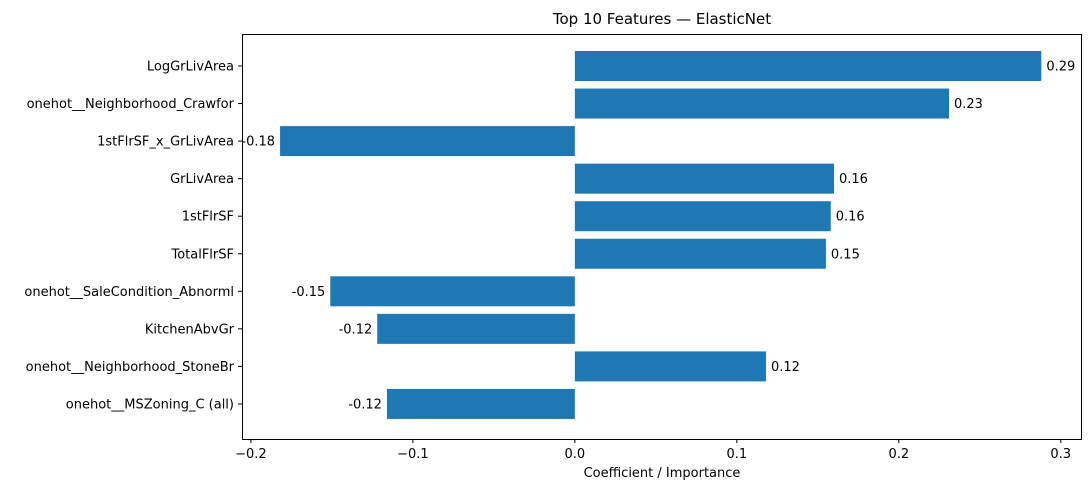  What do you see at coordinates (1060, 67) in the screenshot?
I see `data-label: 0.29` at bounding box center [1060, 67].